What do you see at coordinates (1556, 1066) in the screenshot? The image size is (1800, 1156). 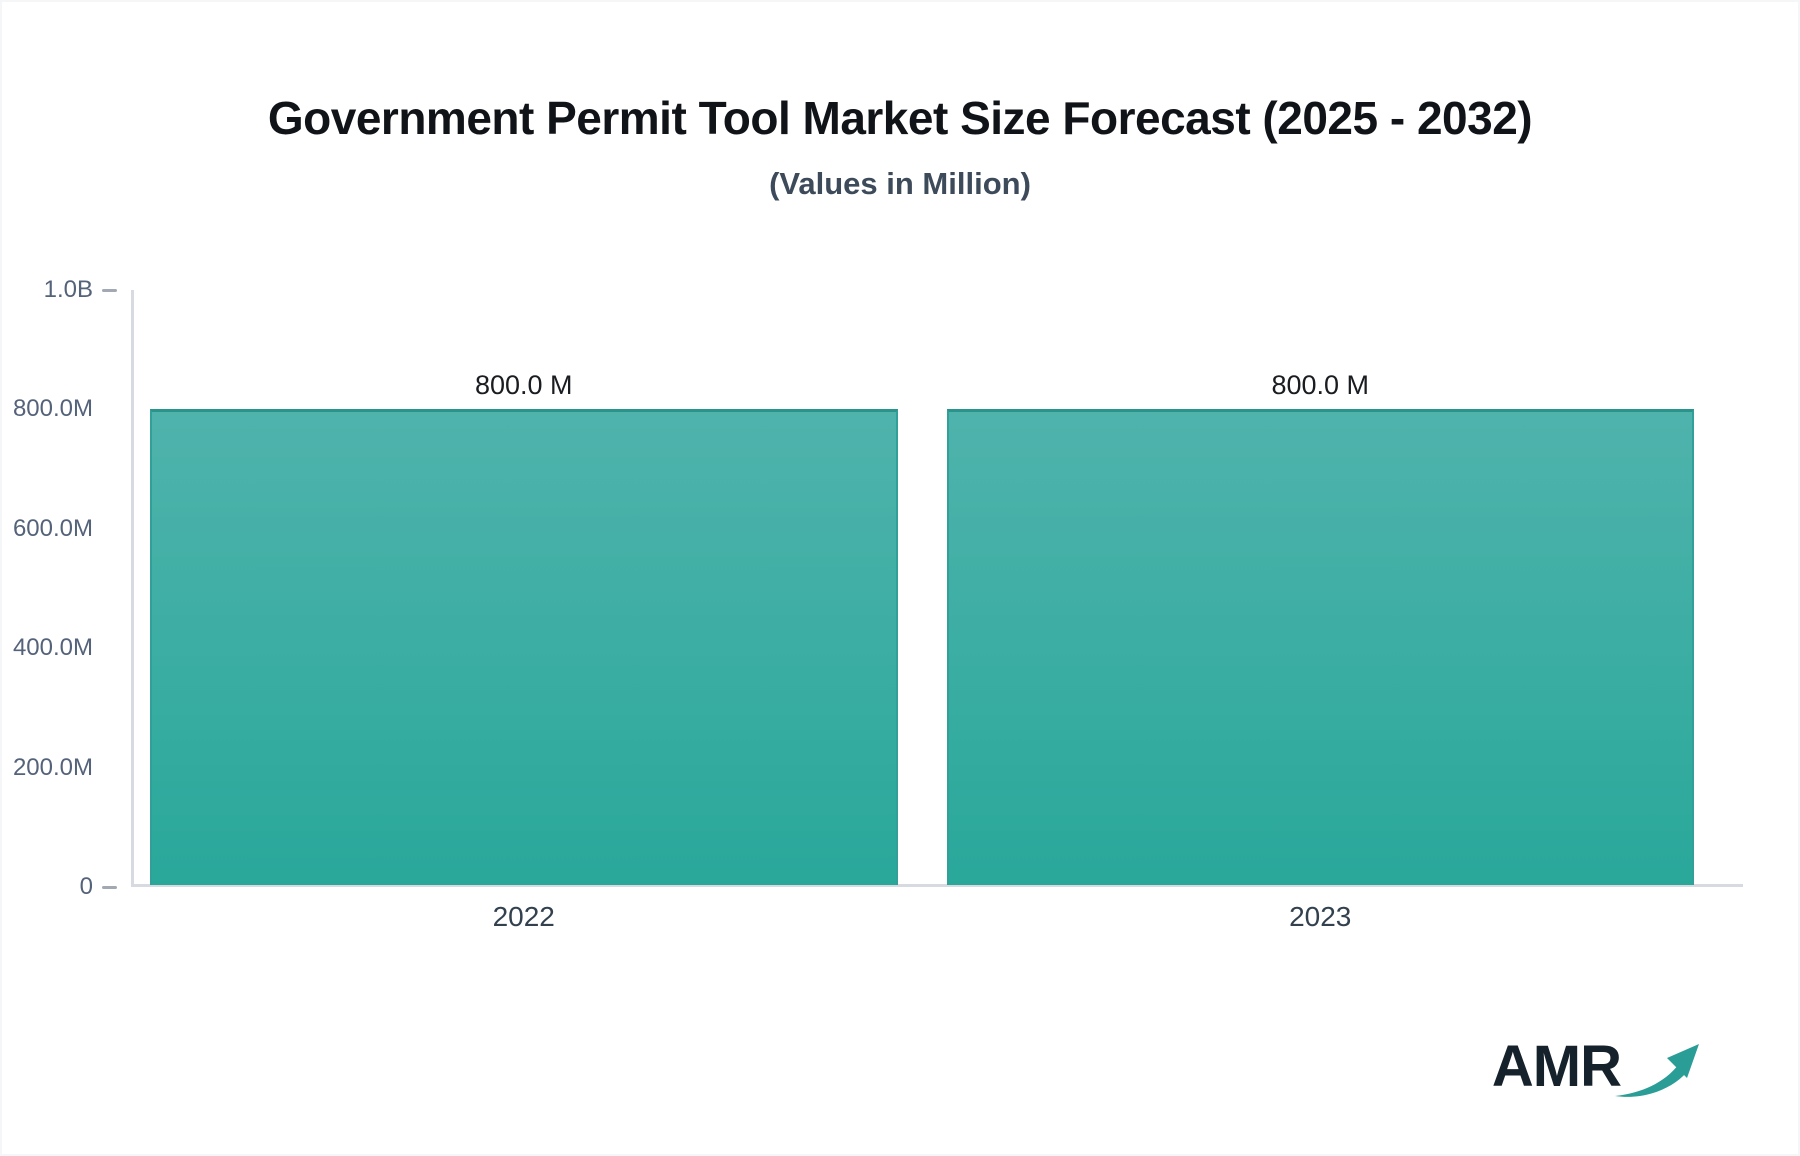 I see `logo-text: AMR` at bounding box center [1556, 1066].